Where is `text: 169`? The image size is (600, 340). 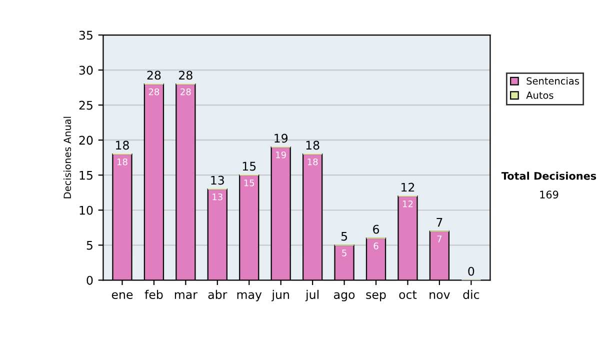 text: 169 is located at coordinates (549, 194).